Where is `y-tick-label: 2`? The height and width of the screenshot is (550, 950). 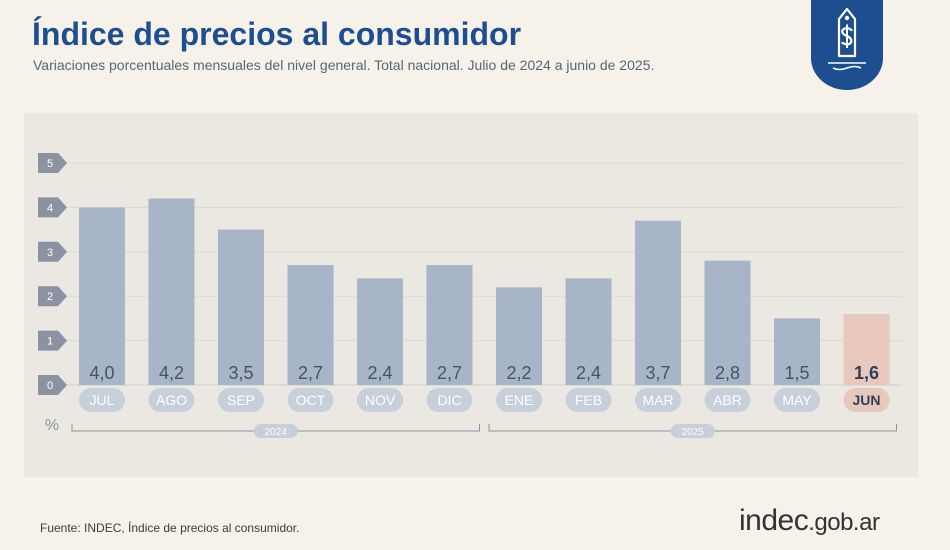 y-tick-label: 2 is located at coordinates (50, 297).